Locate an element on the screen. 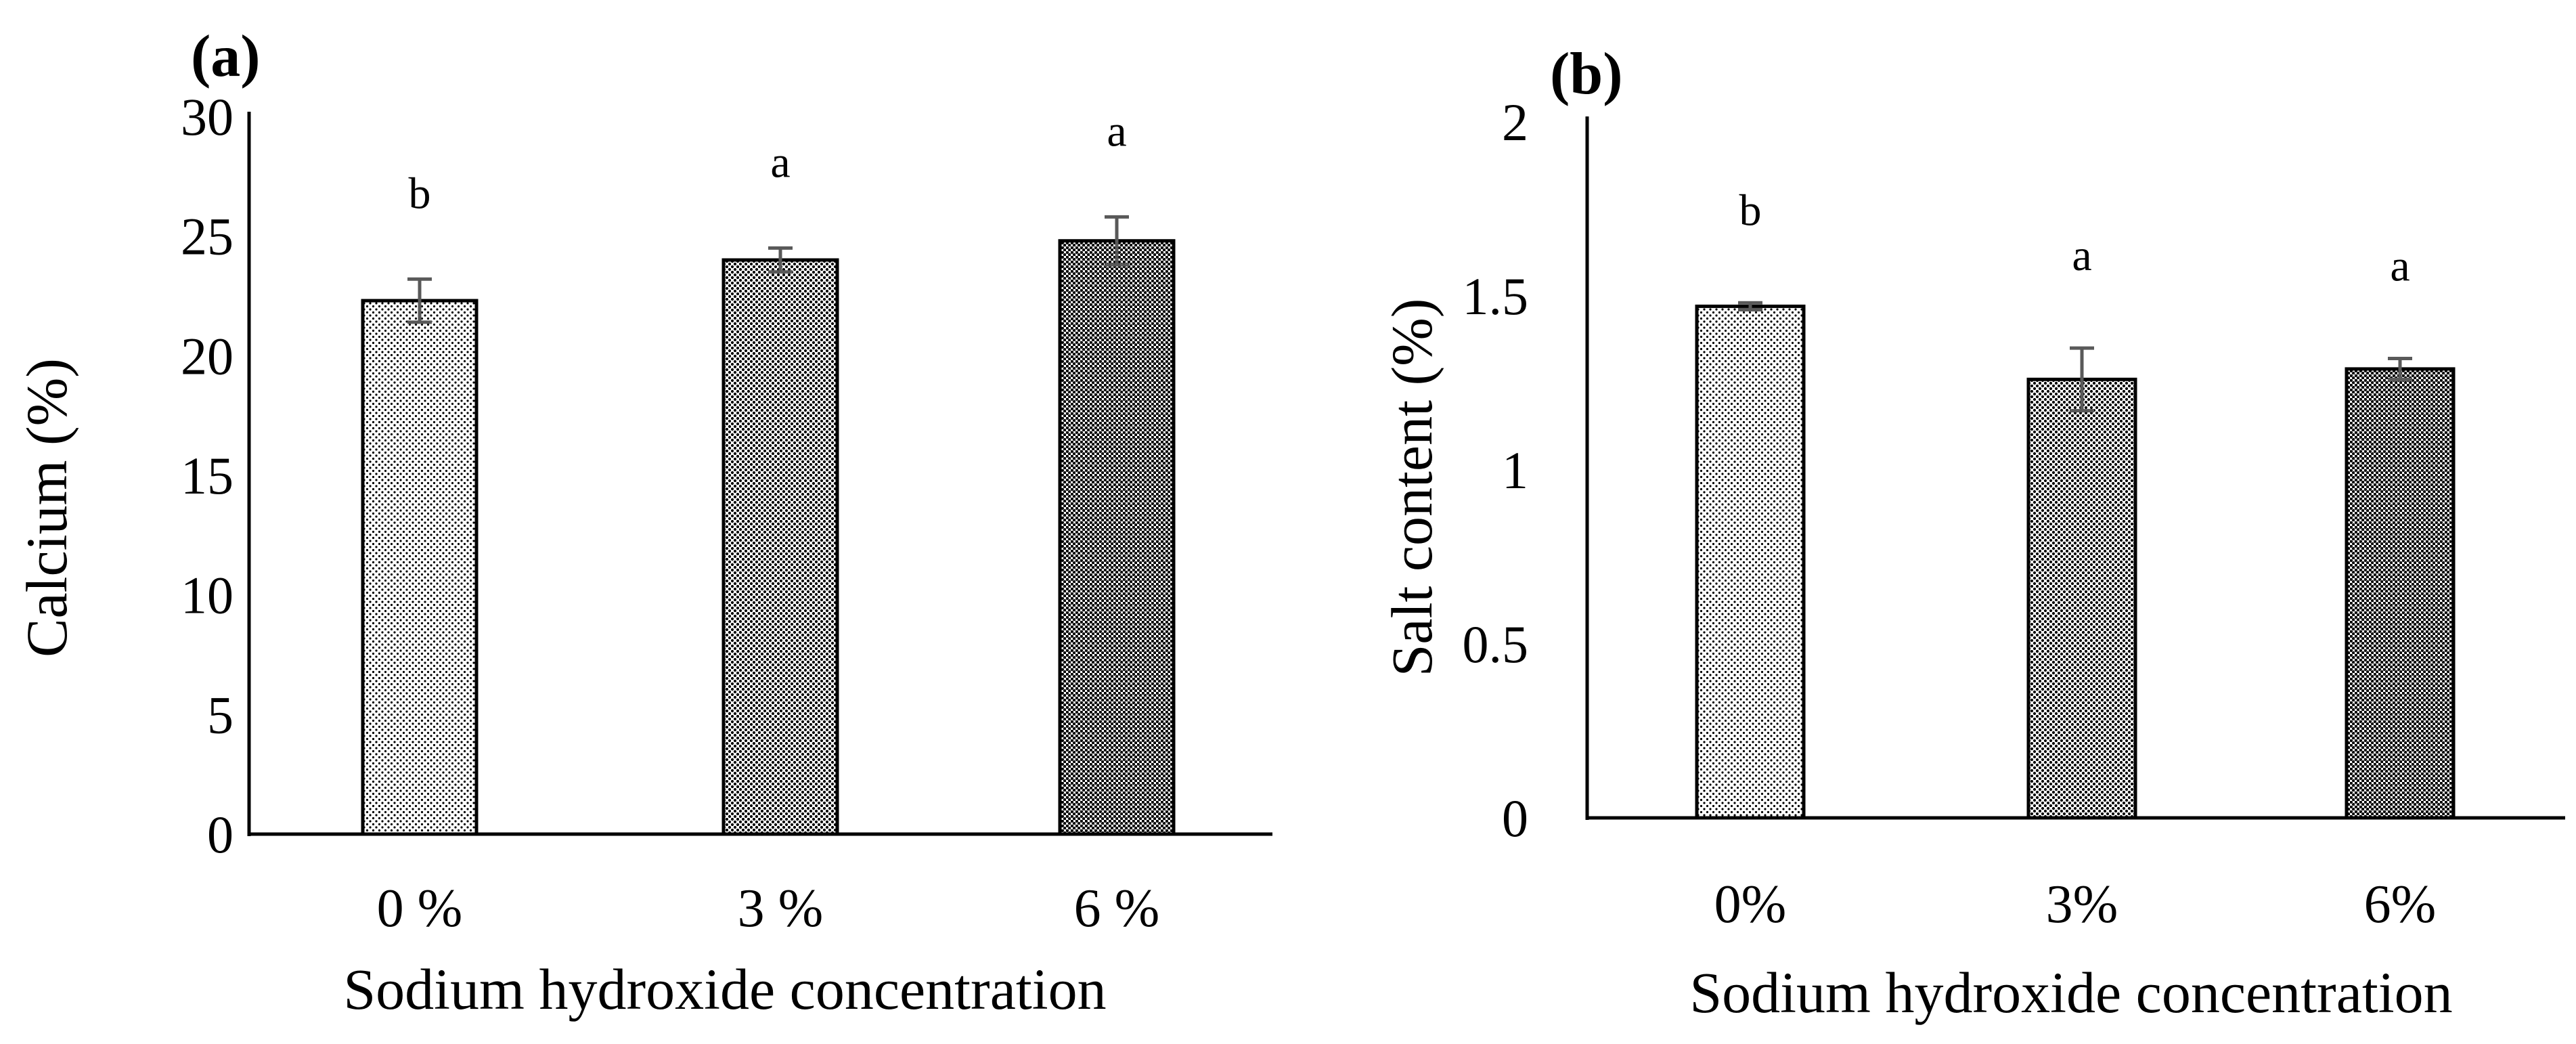  y-tick-label: 10 is located at coordinates (207, 596).